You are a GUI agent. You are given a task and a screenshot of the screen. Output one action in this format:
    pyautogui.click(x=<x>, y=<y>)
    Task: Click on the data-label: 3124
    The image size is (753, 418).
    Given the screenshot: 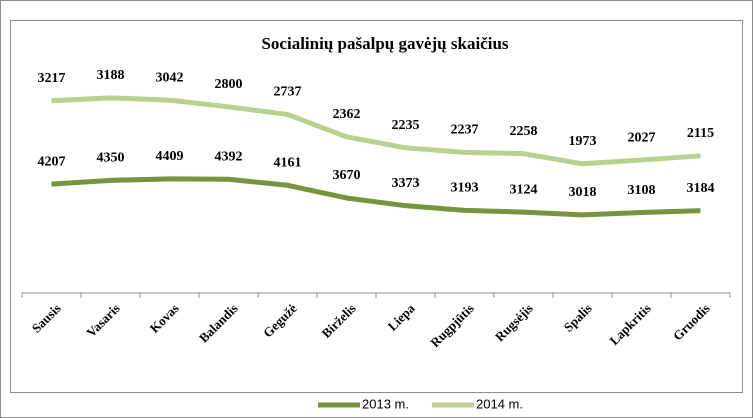 What is the action you would take?
    pyautogui.click(x=524, y=189)
    